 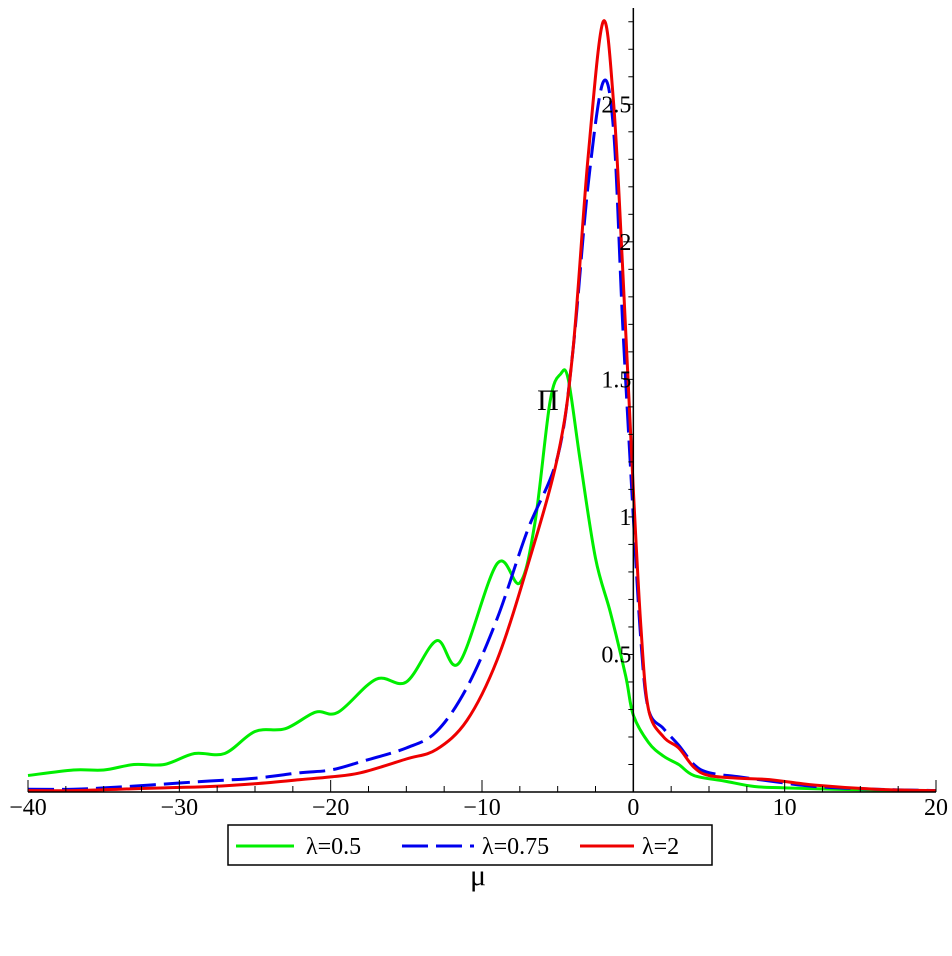 I want to click on y-tick-label: 1.5, so click(x=616, y=380).